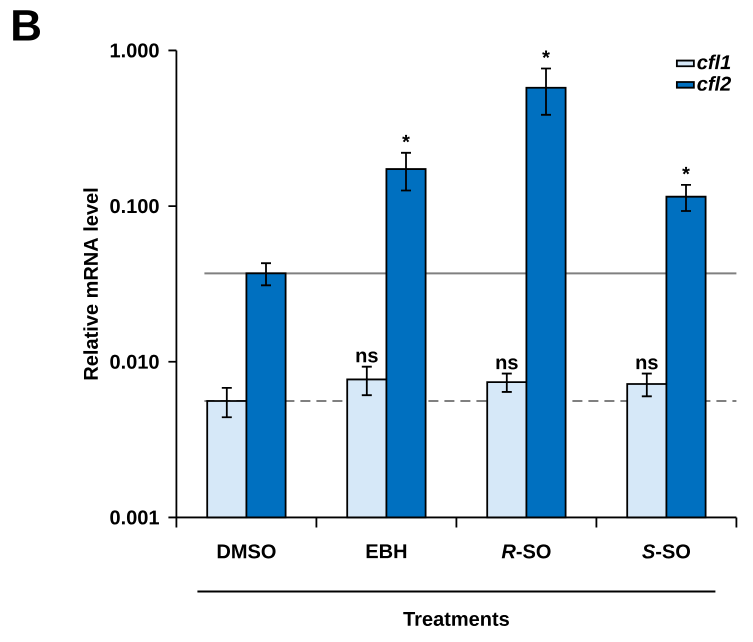  What do you see at coordinates (134, 50) in the screenshot?
I see `y-tick-label: 1.000` at bounding box center [134, 50].